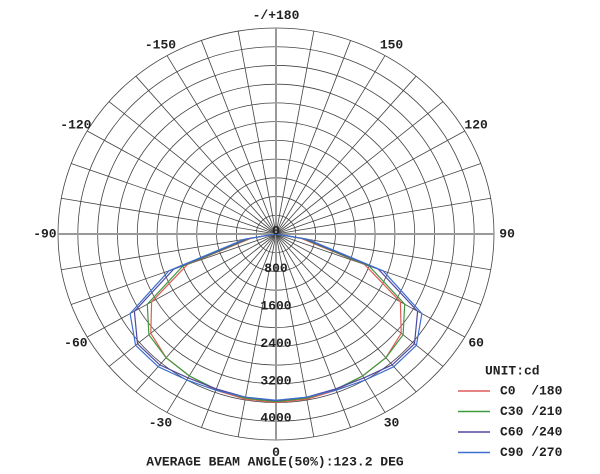 This screenshot has width=600, height=474. Describe the element at coordinates (45, 233) in the screenshot. I see `theta-tick-label: -90` at that location.